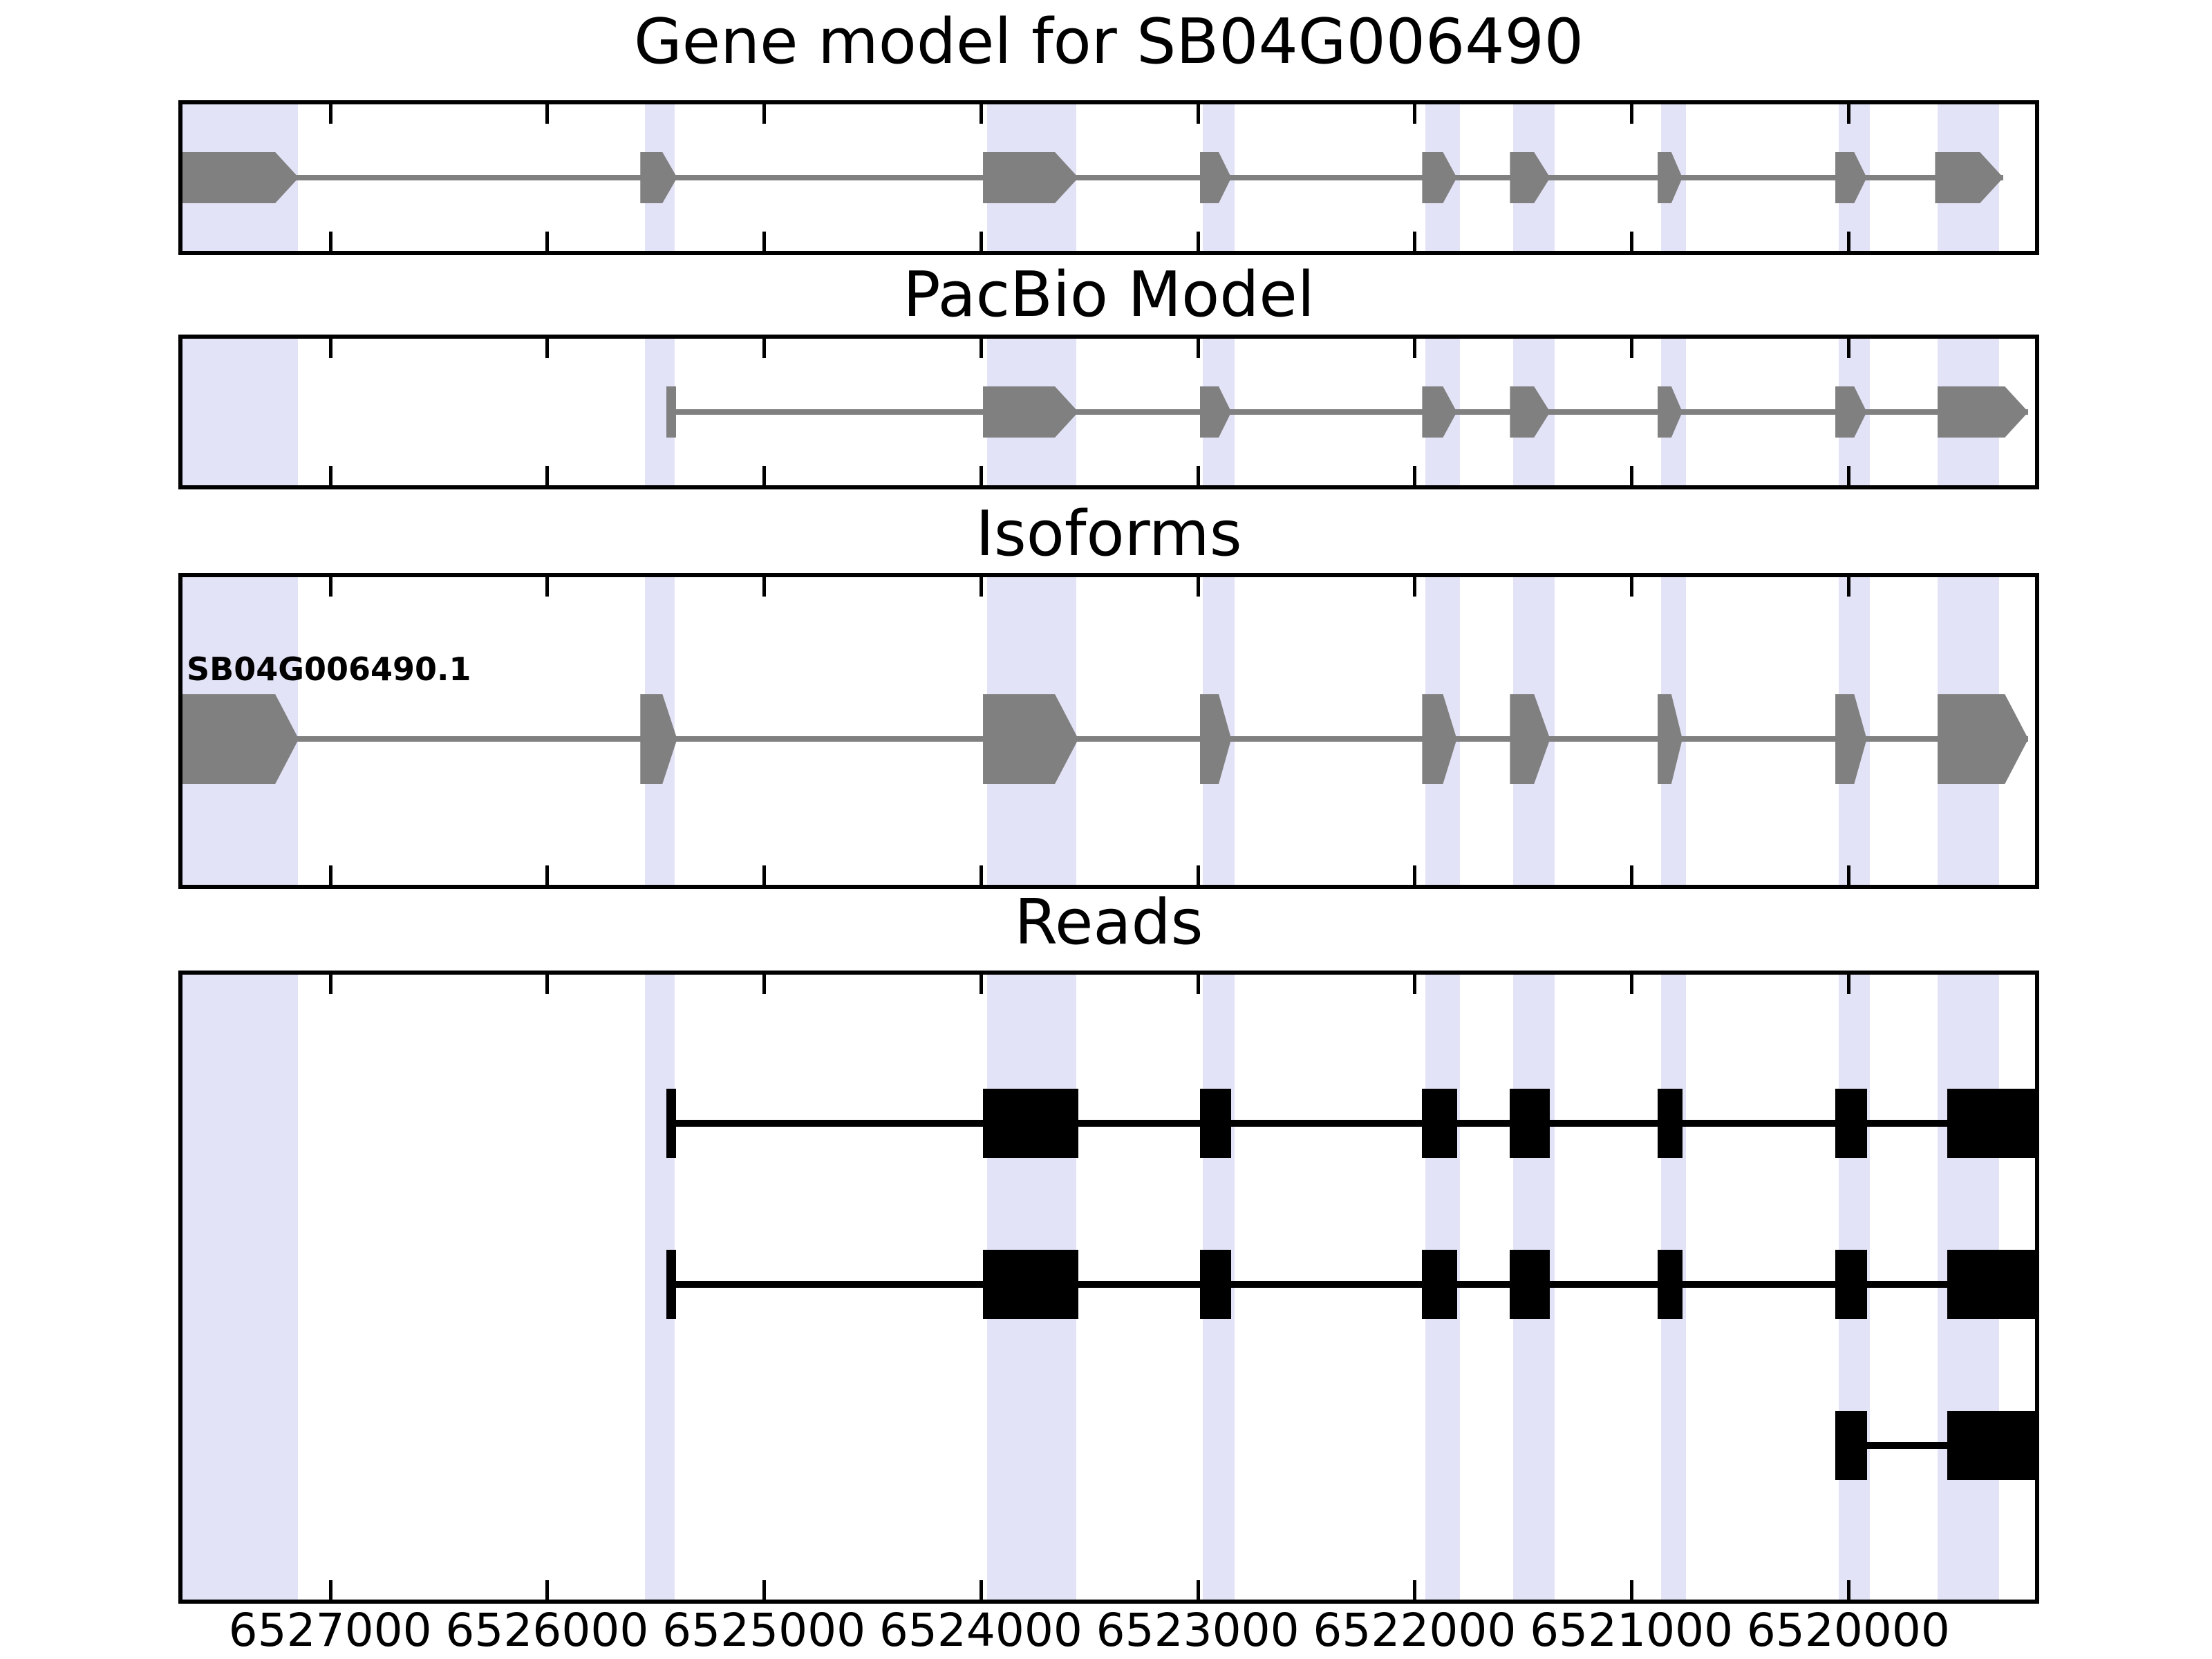 The height and width of the screenshot is (1659, 2212). What do you see at coordinates (1109, 295) in the screenshot?
I see `panel-title-pacbio: PacBio Model` at bounding box center [1109, 295].